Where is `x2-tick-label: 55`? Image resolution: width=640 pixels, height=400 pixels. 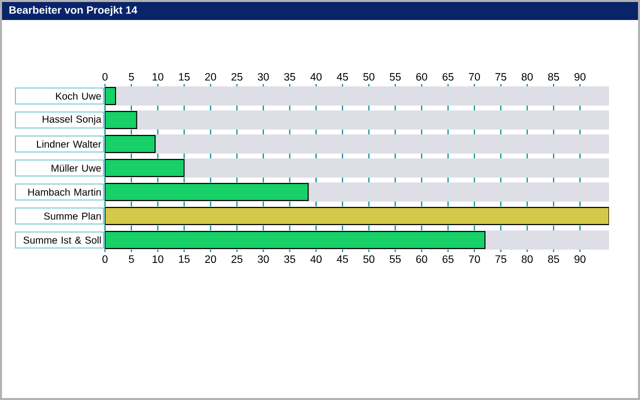
x2-tick-label: 55 is located at coordinates (395, 77).